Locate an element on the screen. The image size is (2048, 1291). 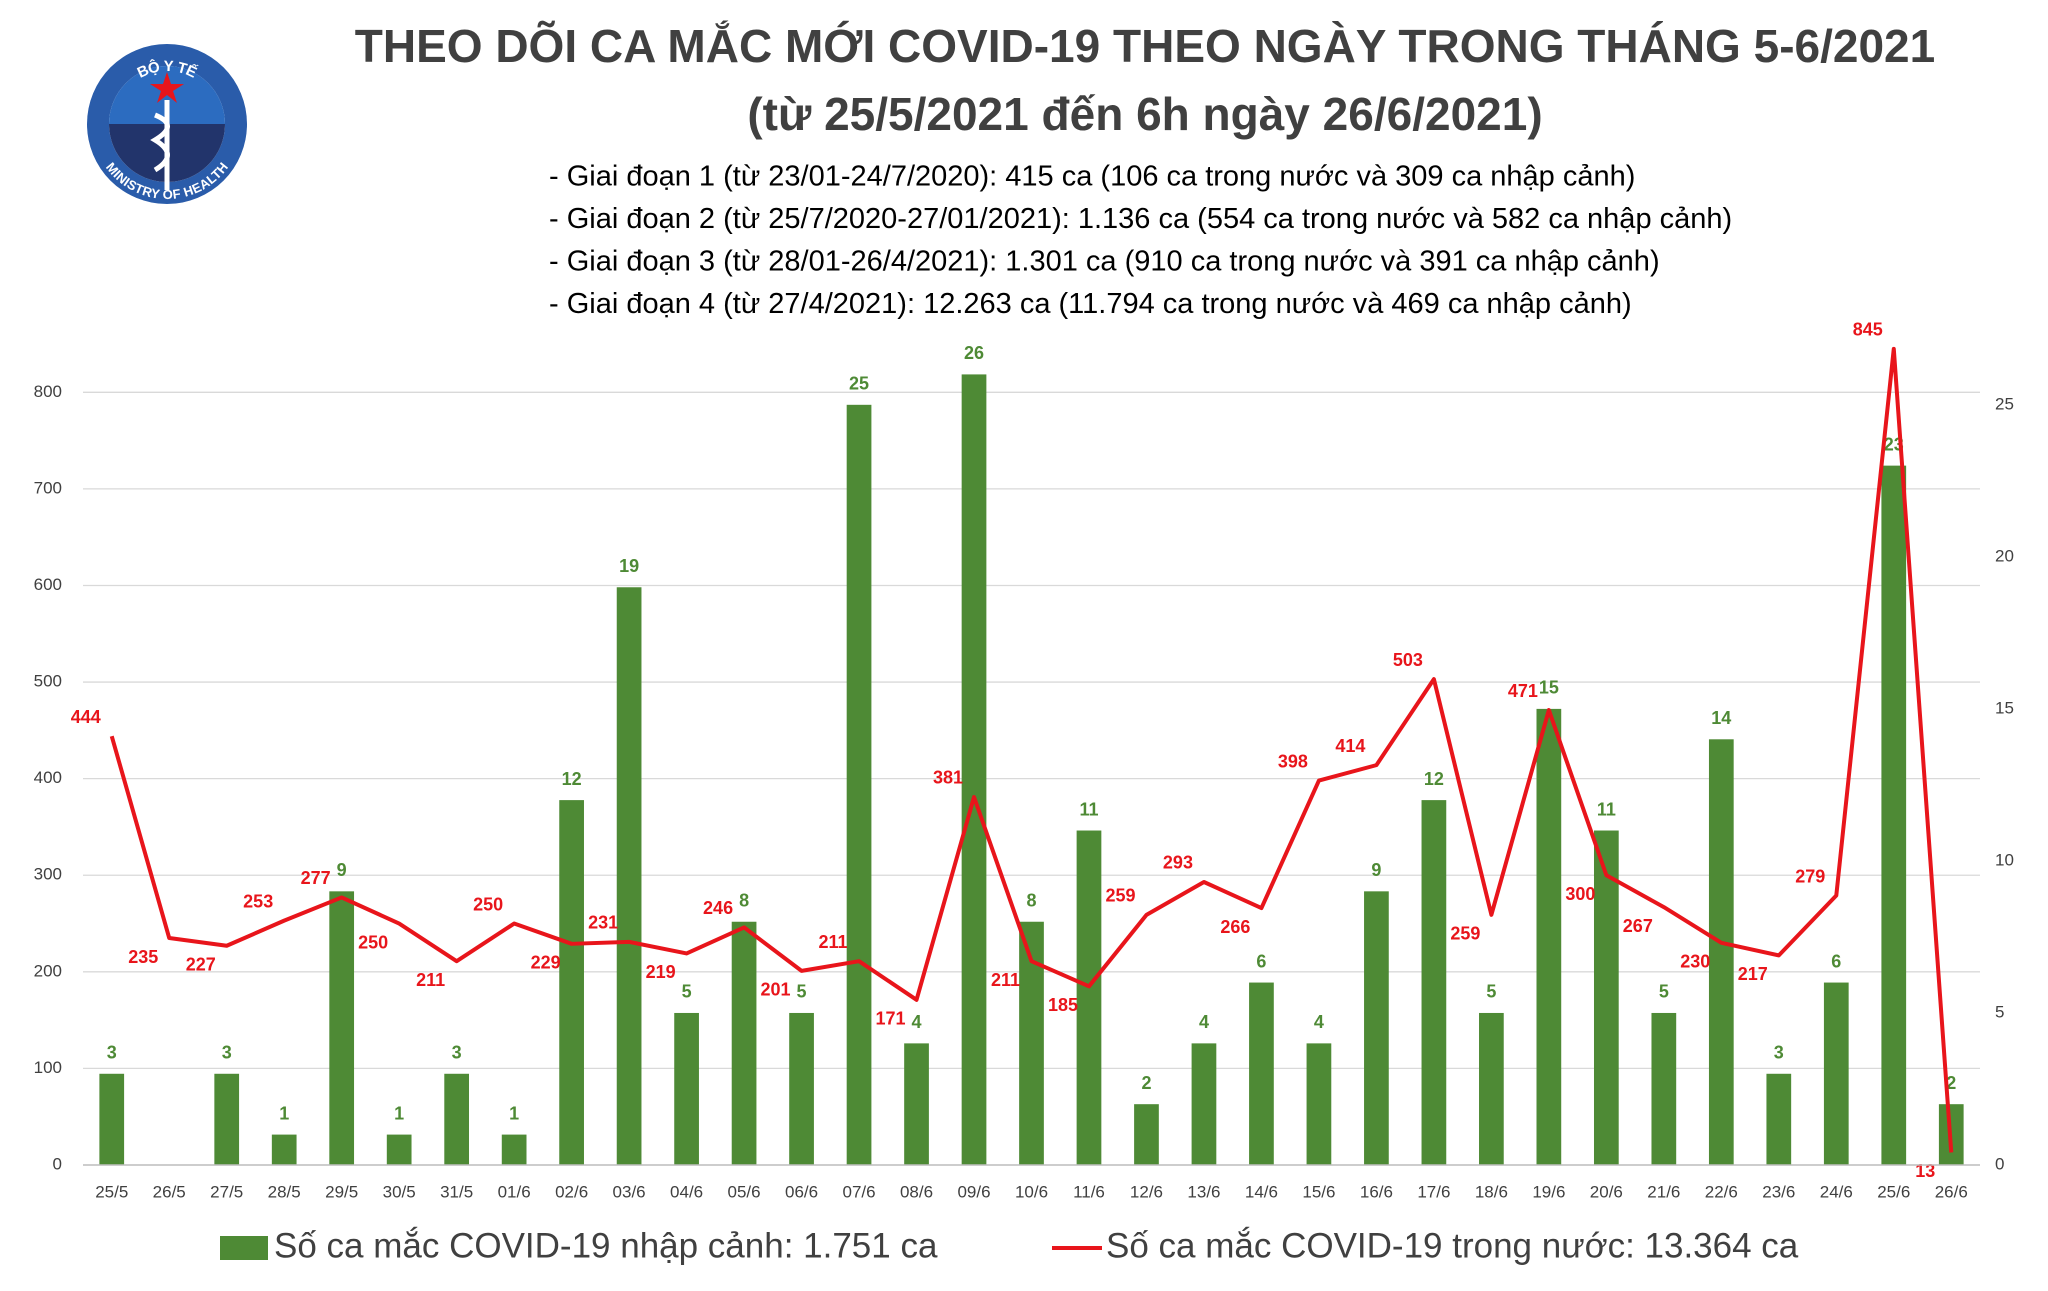
logo-staff is located at coordinates (160, 145).